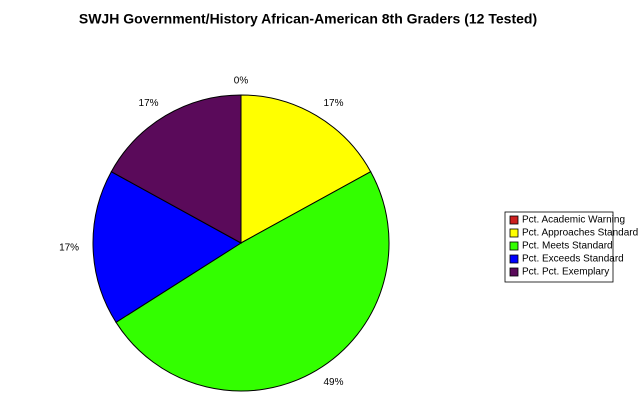  Describe the element at coordinates (573, 259) in the screenshot. I see `legend-label: Pct. Exceeds Standard` at that location.